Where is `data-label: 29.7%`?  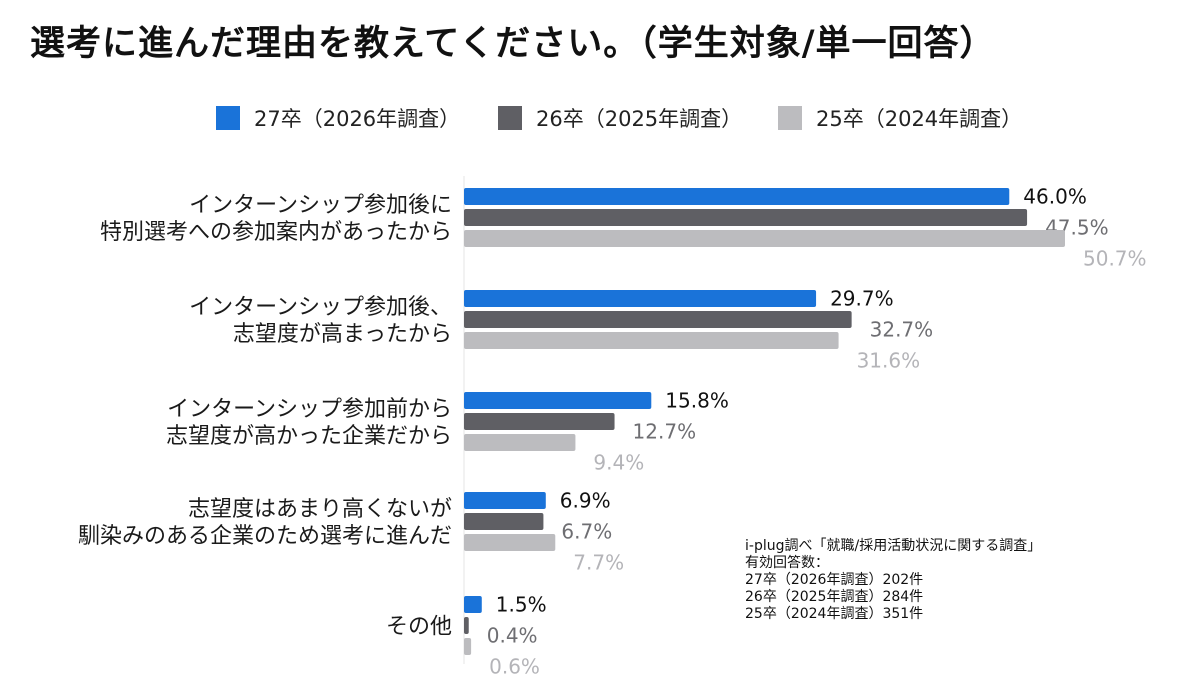 data-label: 29.7% is located at coordinates (862, 299).